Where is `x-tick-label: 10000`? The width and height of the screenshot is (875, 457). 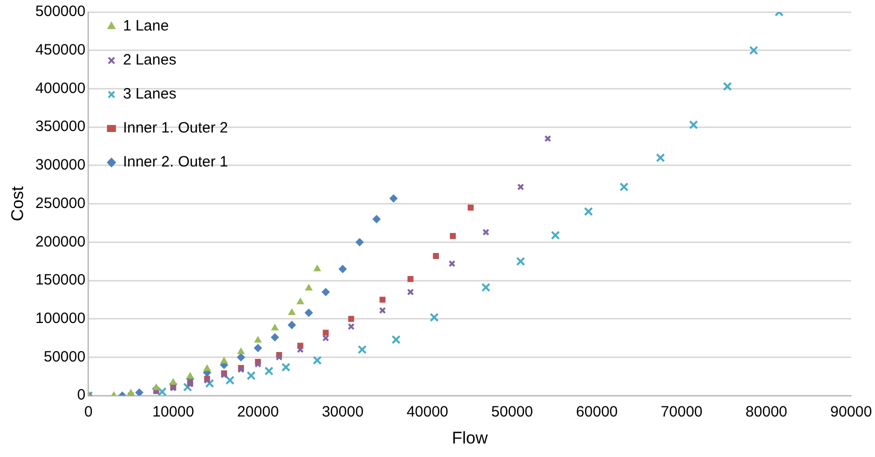 x-tick-label: 10000 is located at coordinates (173, 412).